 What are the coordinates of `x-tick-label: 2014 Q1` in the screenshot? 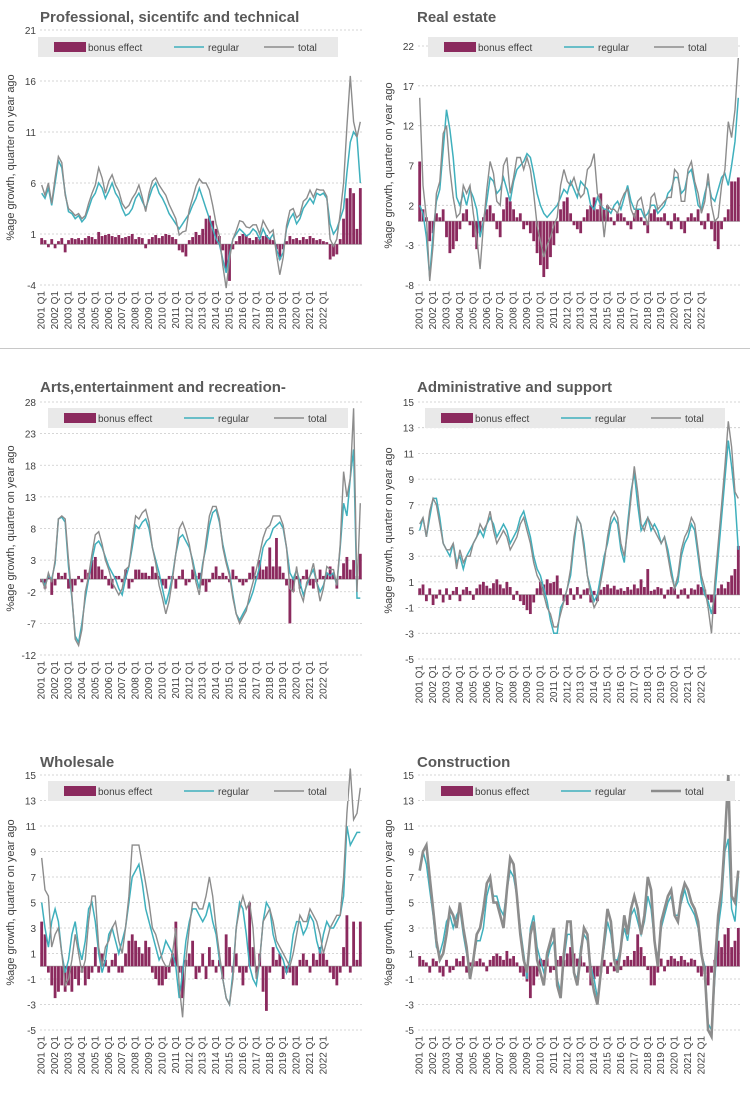 It's located at (594, 310).